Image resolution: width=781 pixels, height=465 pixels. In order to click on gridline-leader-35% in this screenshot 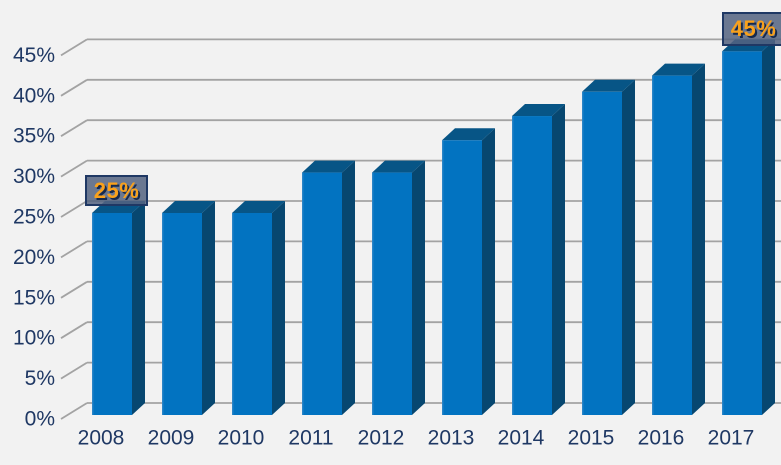, I will do `click(74, 128)`.